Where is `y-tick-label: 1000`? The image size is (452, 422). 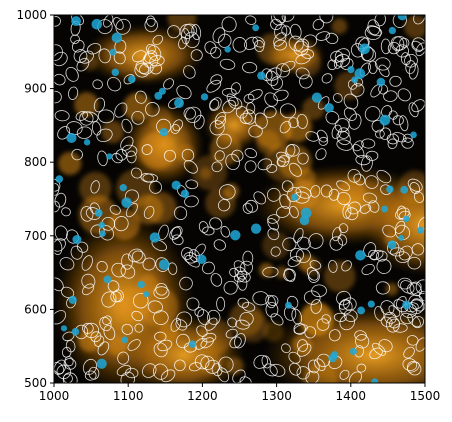 y-tick-label: 1000 is located at coordinates (31, 15).